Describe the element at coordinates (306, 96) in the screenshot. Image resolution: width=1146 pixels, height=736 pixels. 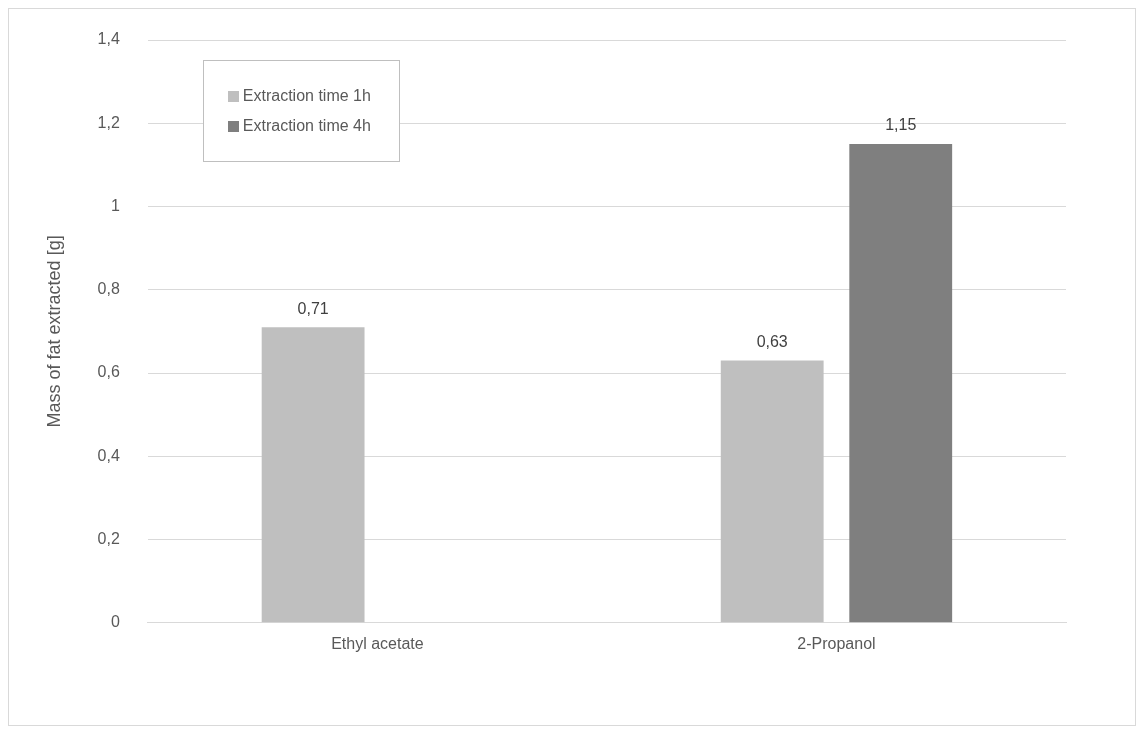
I see `legend-label: Extraction time 1h` at that location.